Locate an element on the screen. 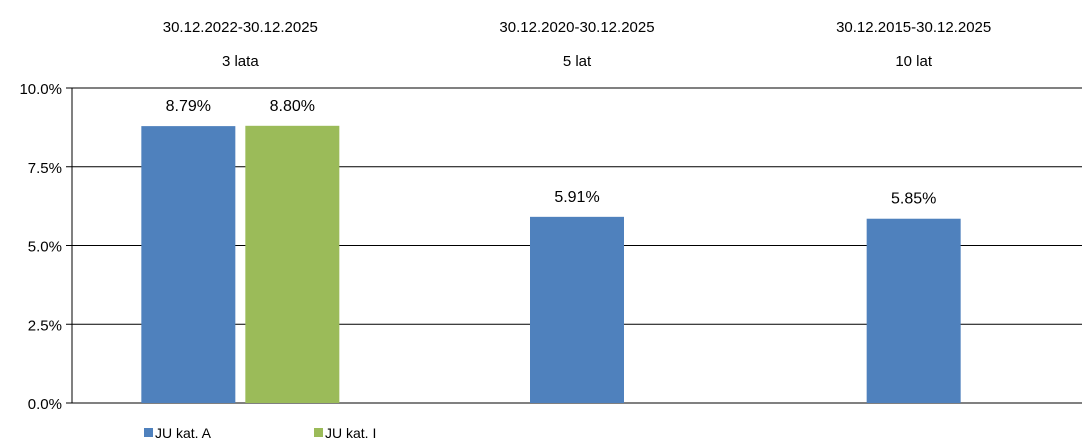 This screenshot has width=1089, height=441. category-period-label: 30.12.2015-30.12.2025 is located at coordinates (913, 27).